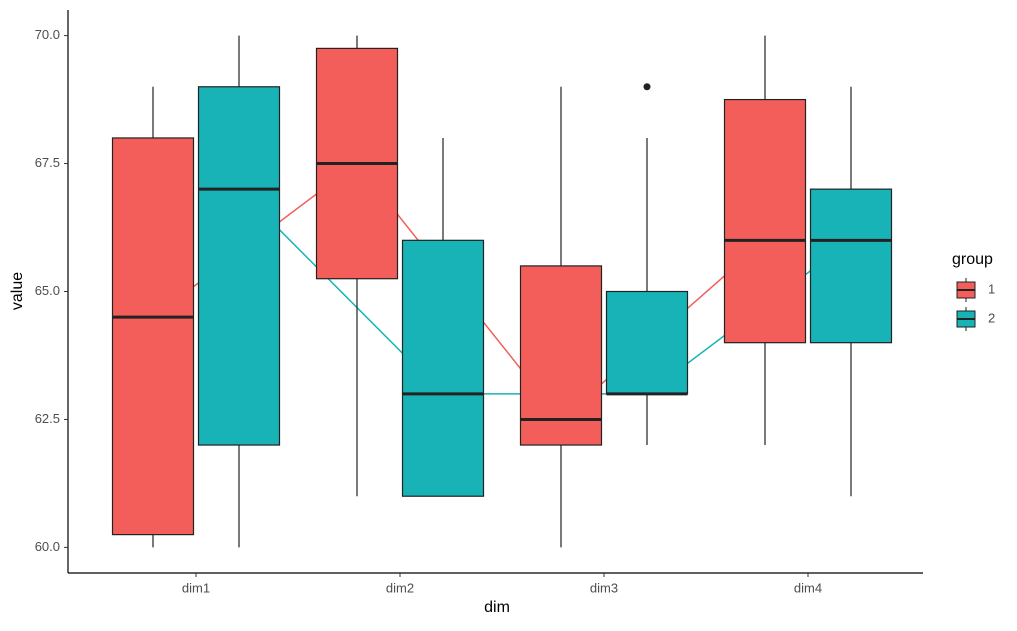  What do you see at coordinates (604, 587) in the screenshot?
I see `x-tick-label: dim3` at bounding box center [604, 587].